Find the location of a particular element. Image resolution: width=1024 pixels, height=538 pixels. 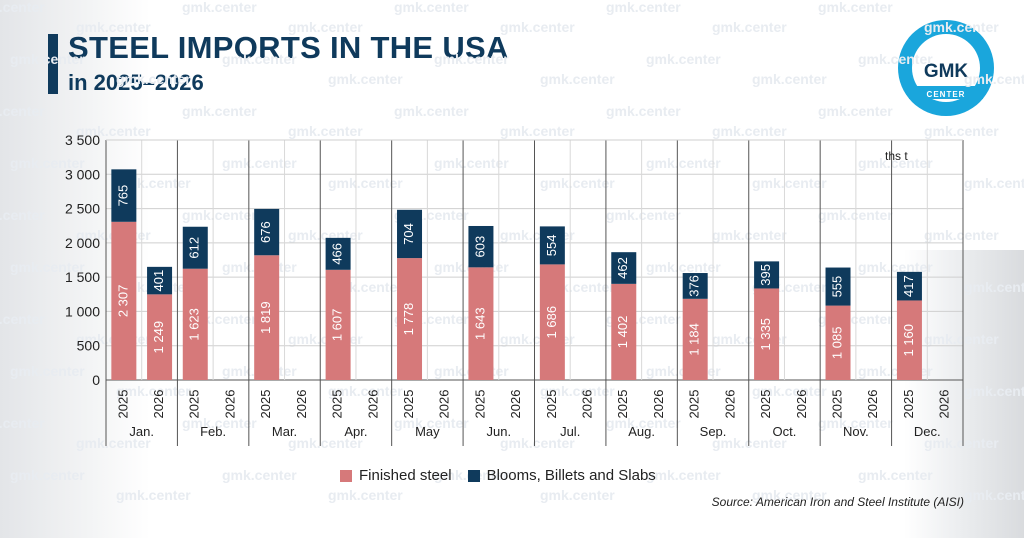

legend: Finished steel Blooms, Billets and Slabs is located at coordinates (506, 475).